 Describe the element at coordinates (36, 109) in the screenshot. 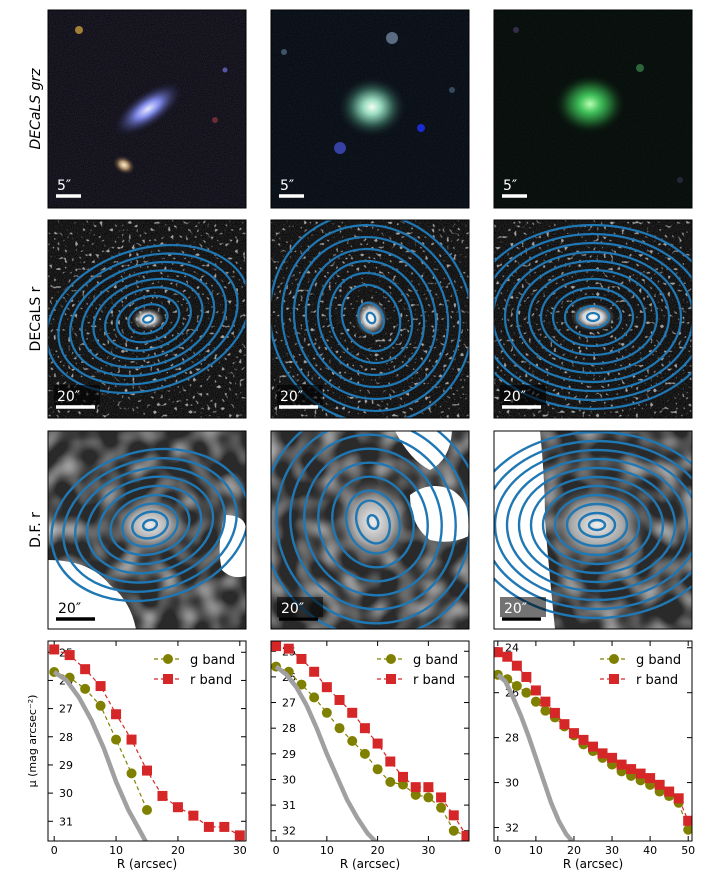

I see `row-label-decals-grz: DECaLS grz` at that location.